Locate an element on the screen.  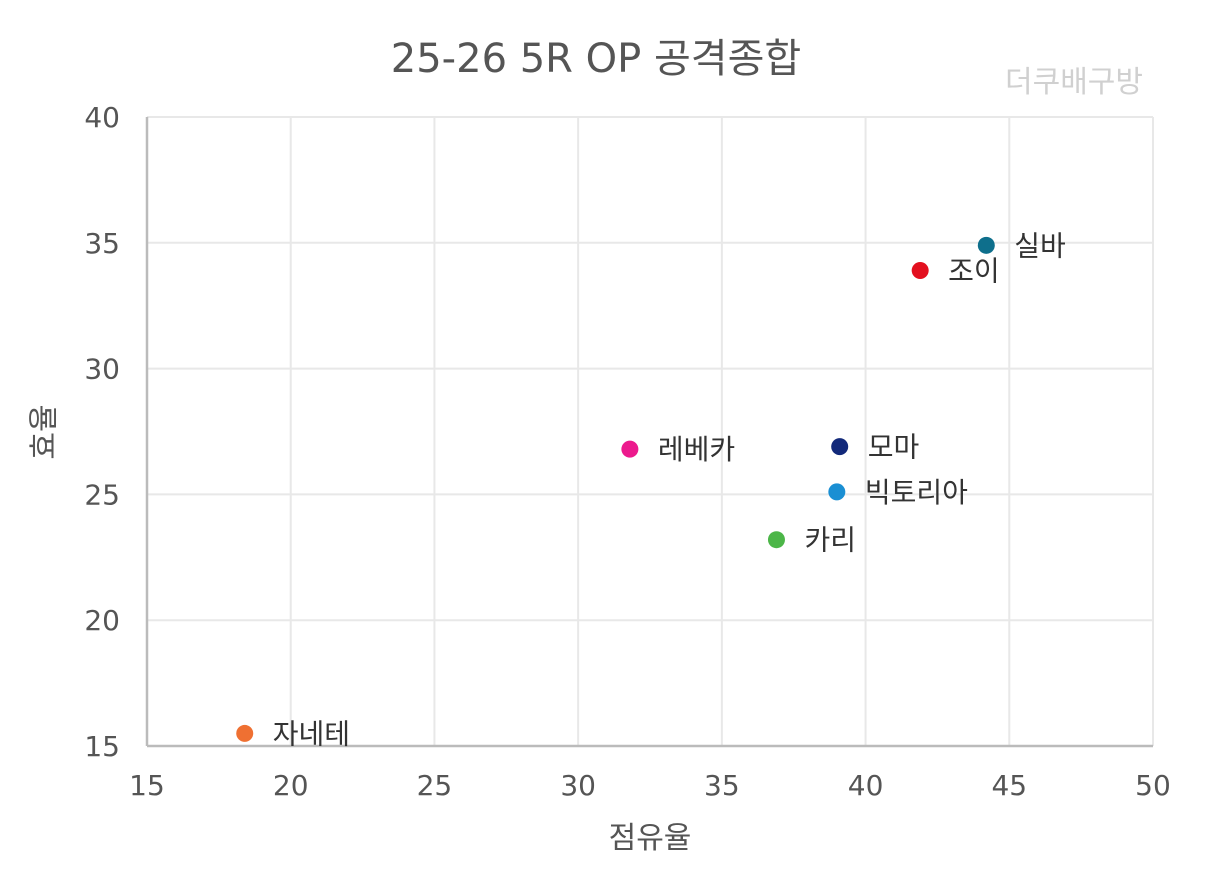
x-tick-label: 15 is located at coordinates (147, 785).